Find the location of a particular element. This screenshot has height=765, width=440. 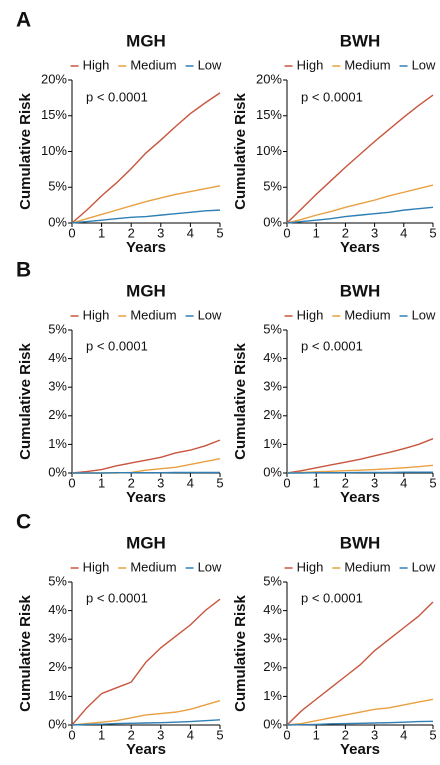

panel-label: B is located at coordinates (23, 270).